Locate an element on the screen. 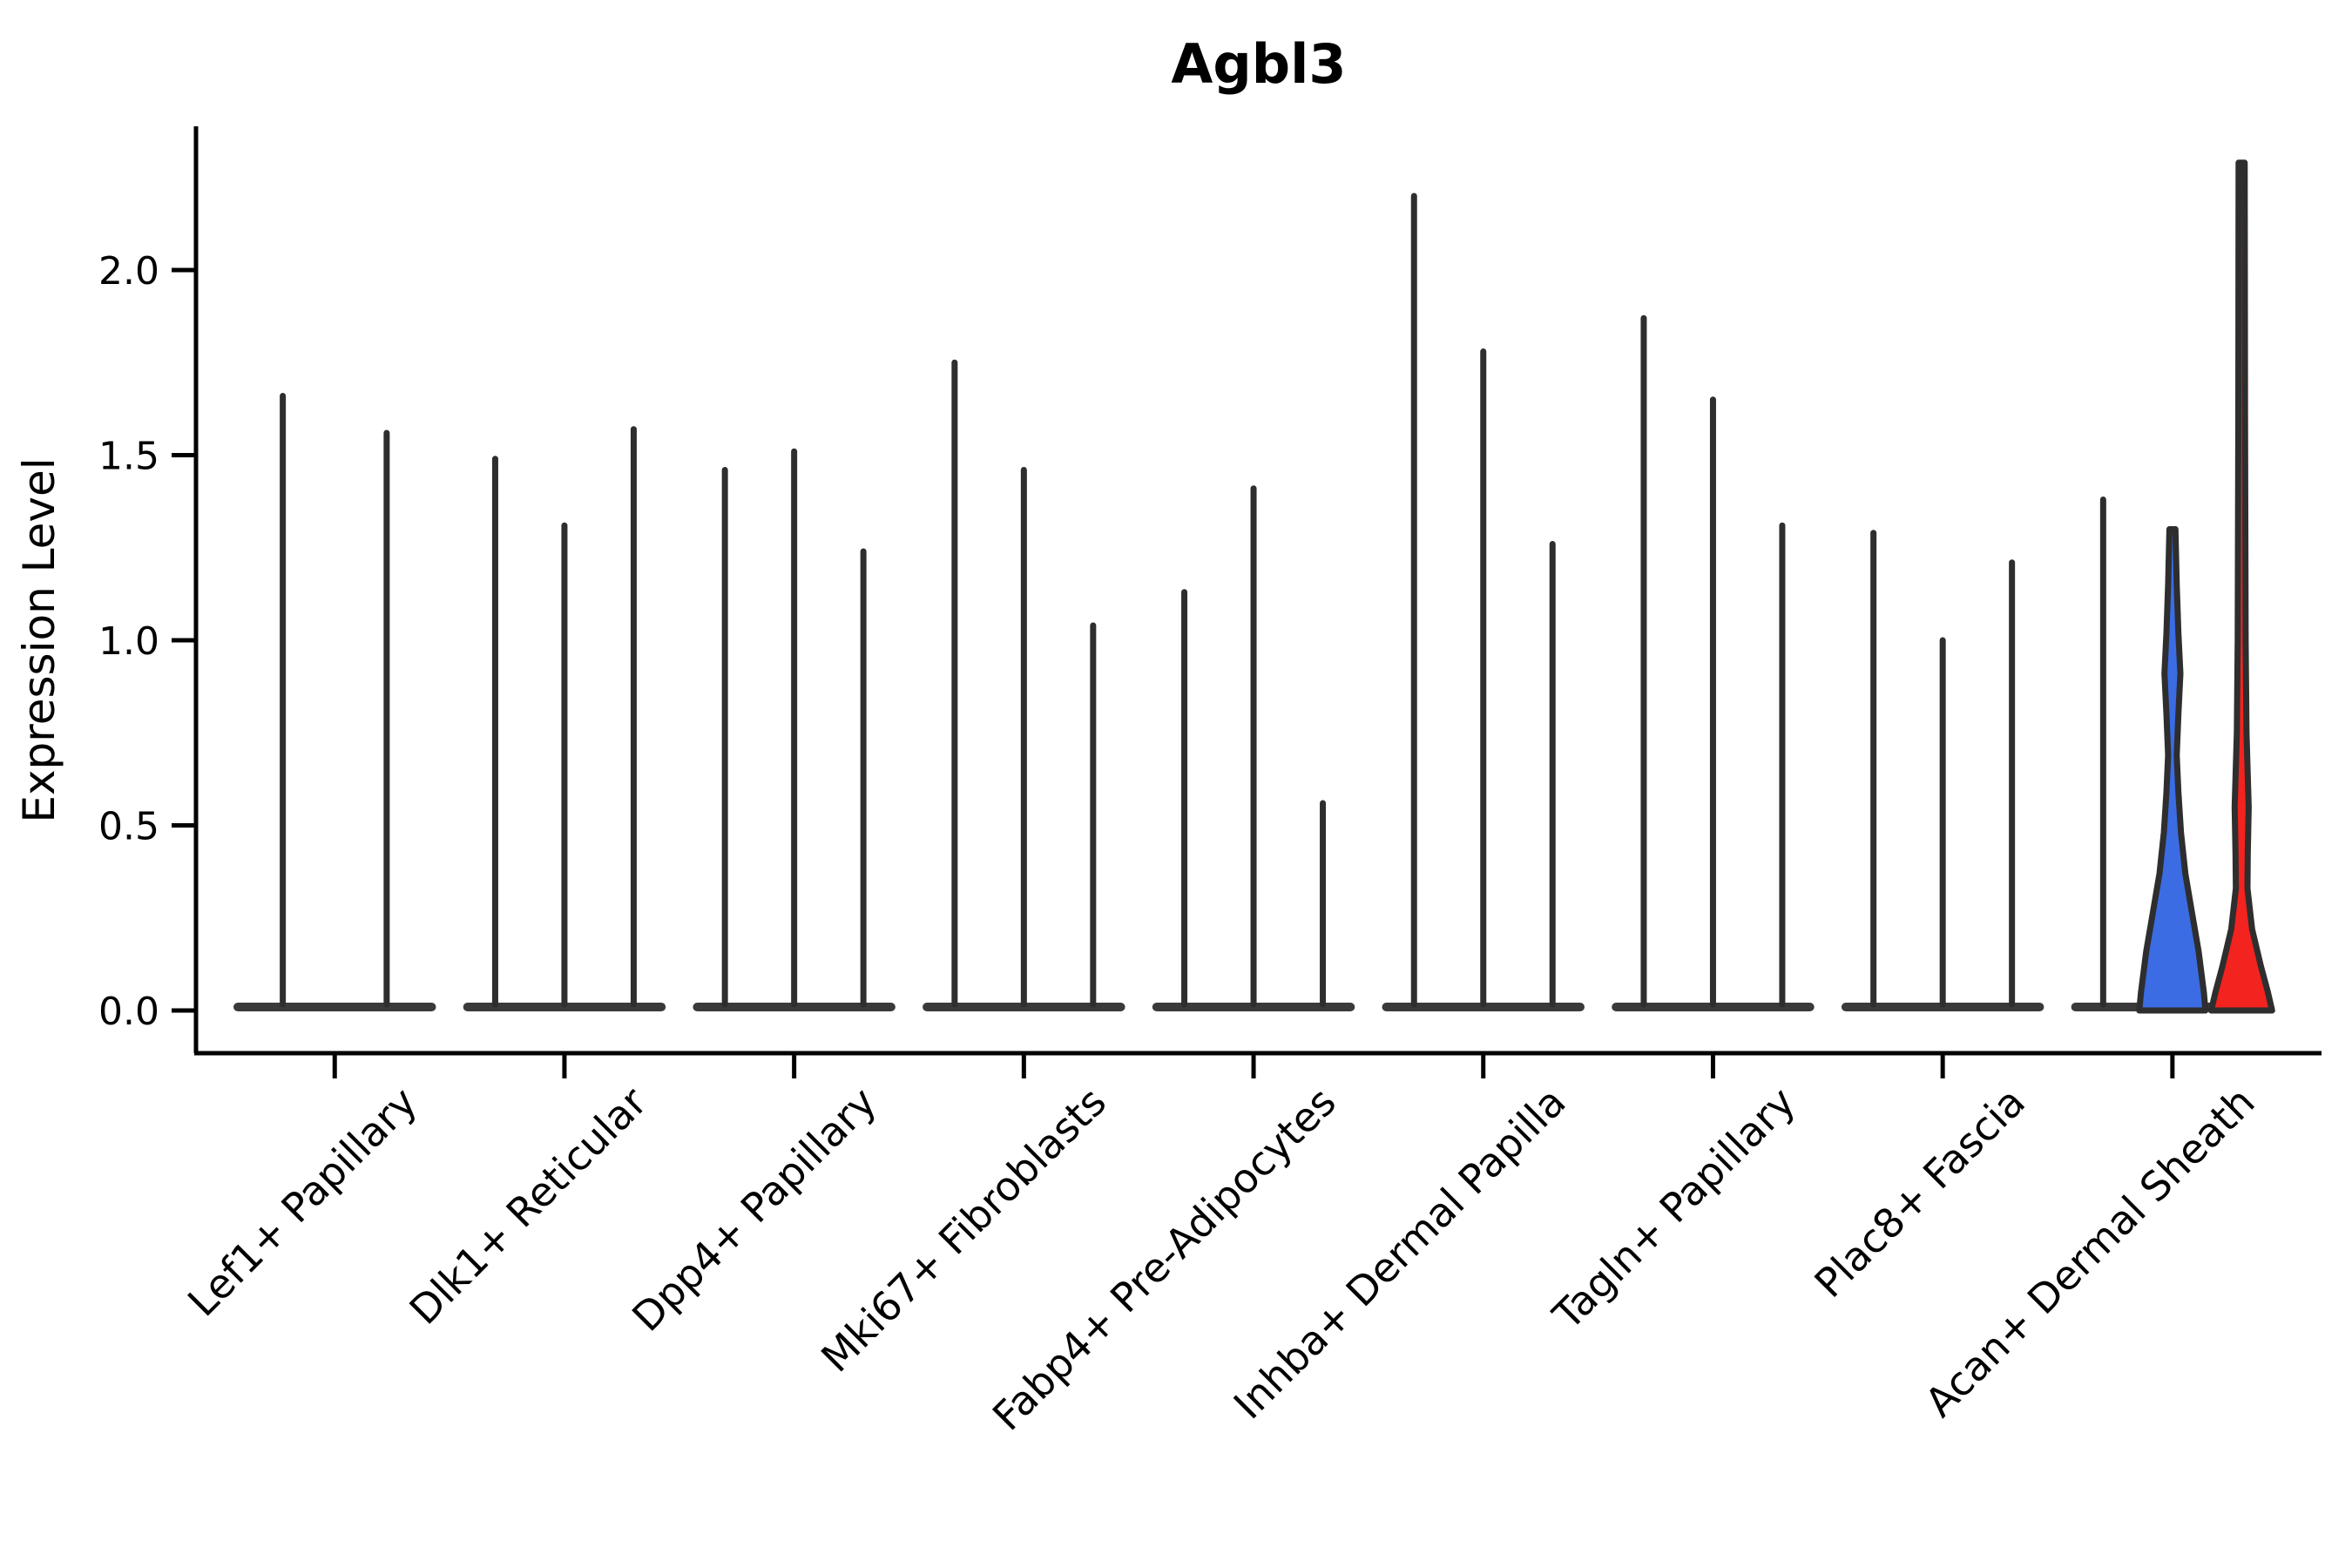 Image resolution: width=2352 pixels, height=1568 pixels. y-tick-label: 1.0 is located at coordinates (129, 641).